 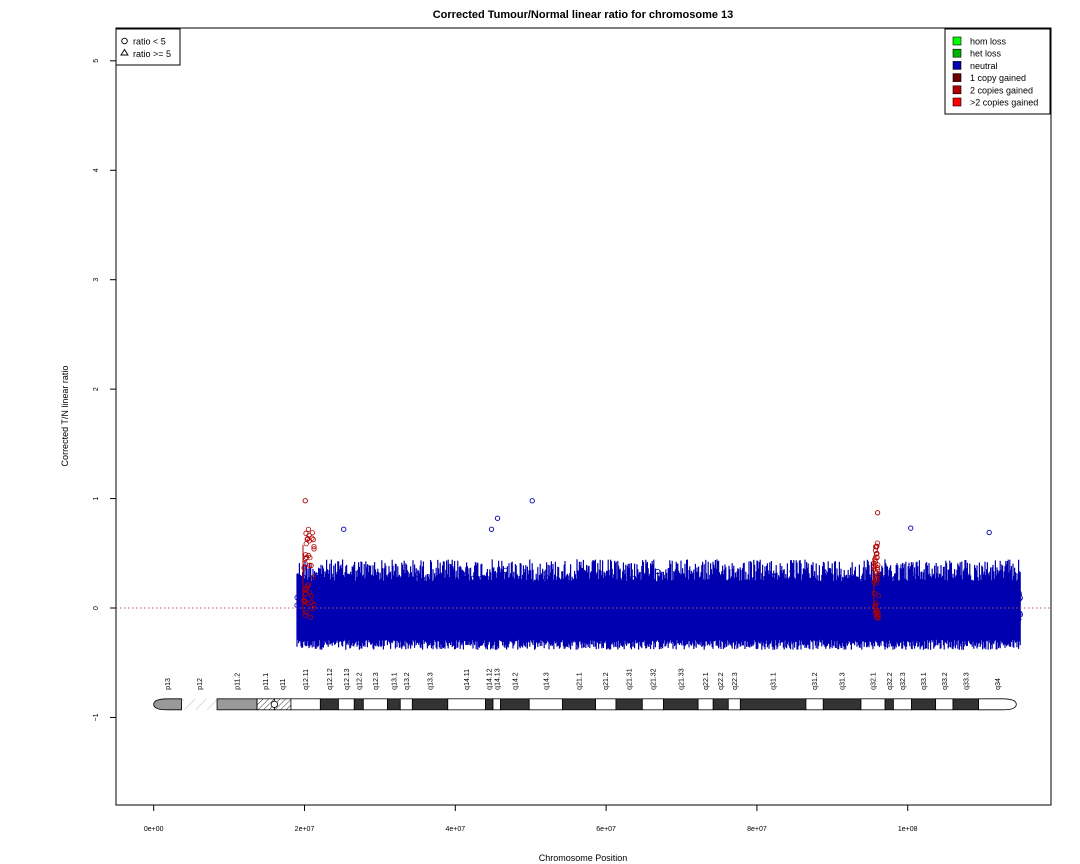 I want to click on x-axis: 0e+00 2e+07 4e+07 6e+07 8e+07 1e+08, so click(x=531, y=819).